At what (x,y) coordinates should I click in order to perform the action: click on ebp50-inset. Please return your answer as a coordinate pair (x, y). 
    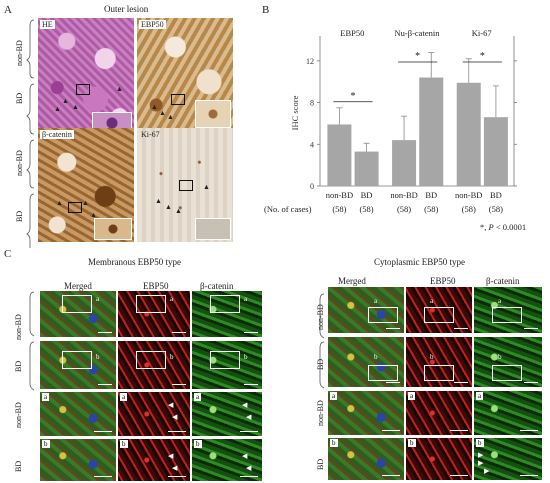
    Looking at the image, I should click on (213, 114).